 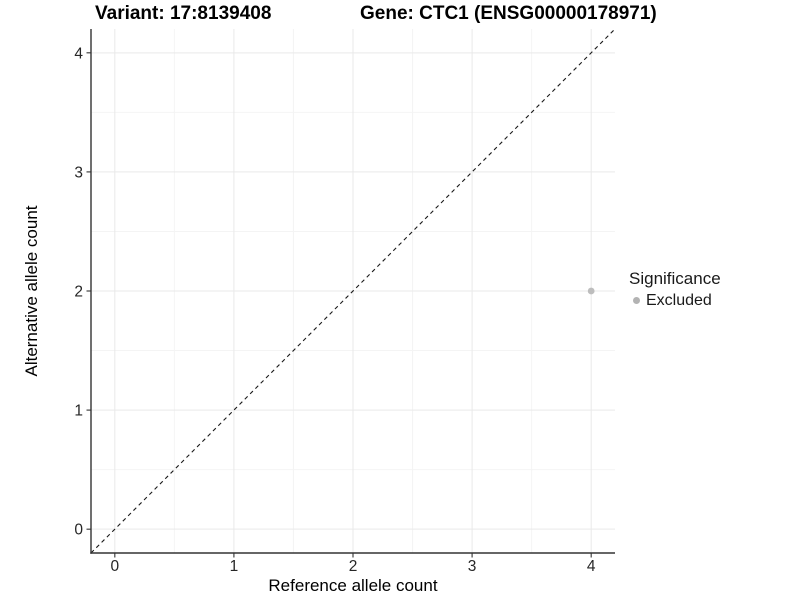 What do you see at coordinates (78, 172) in the screenshot?
I see `y-tick-label: 3` at bounding box center [78, 172].